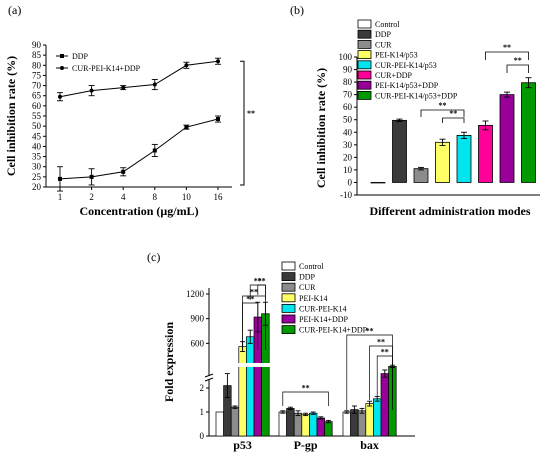 This screenshot has height=457, width=550. What do you see at coordinates (348, 95) in the screenshot?
I see `y-tick-label: 70` at bounding box center [348, 95].